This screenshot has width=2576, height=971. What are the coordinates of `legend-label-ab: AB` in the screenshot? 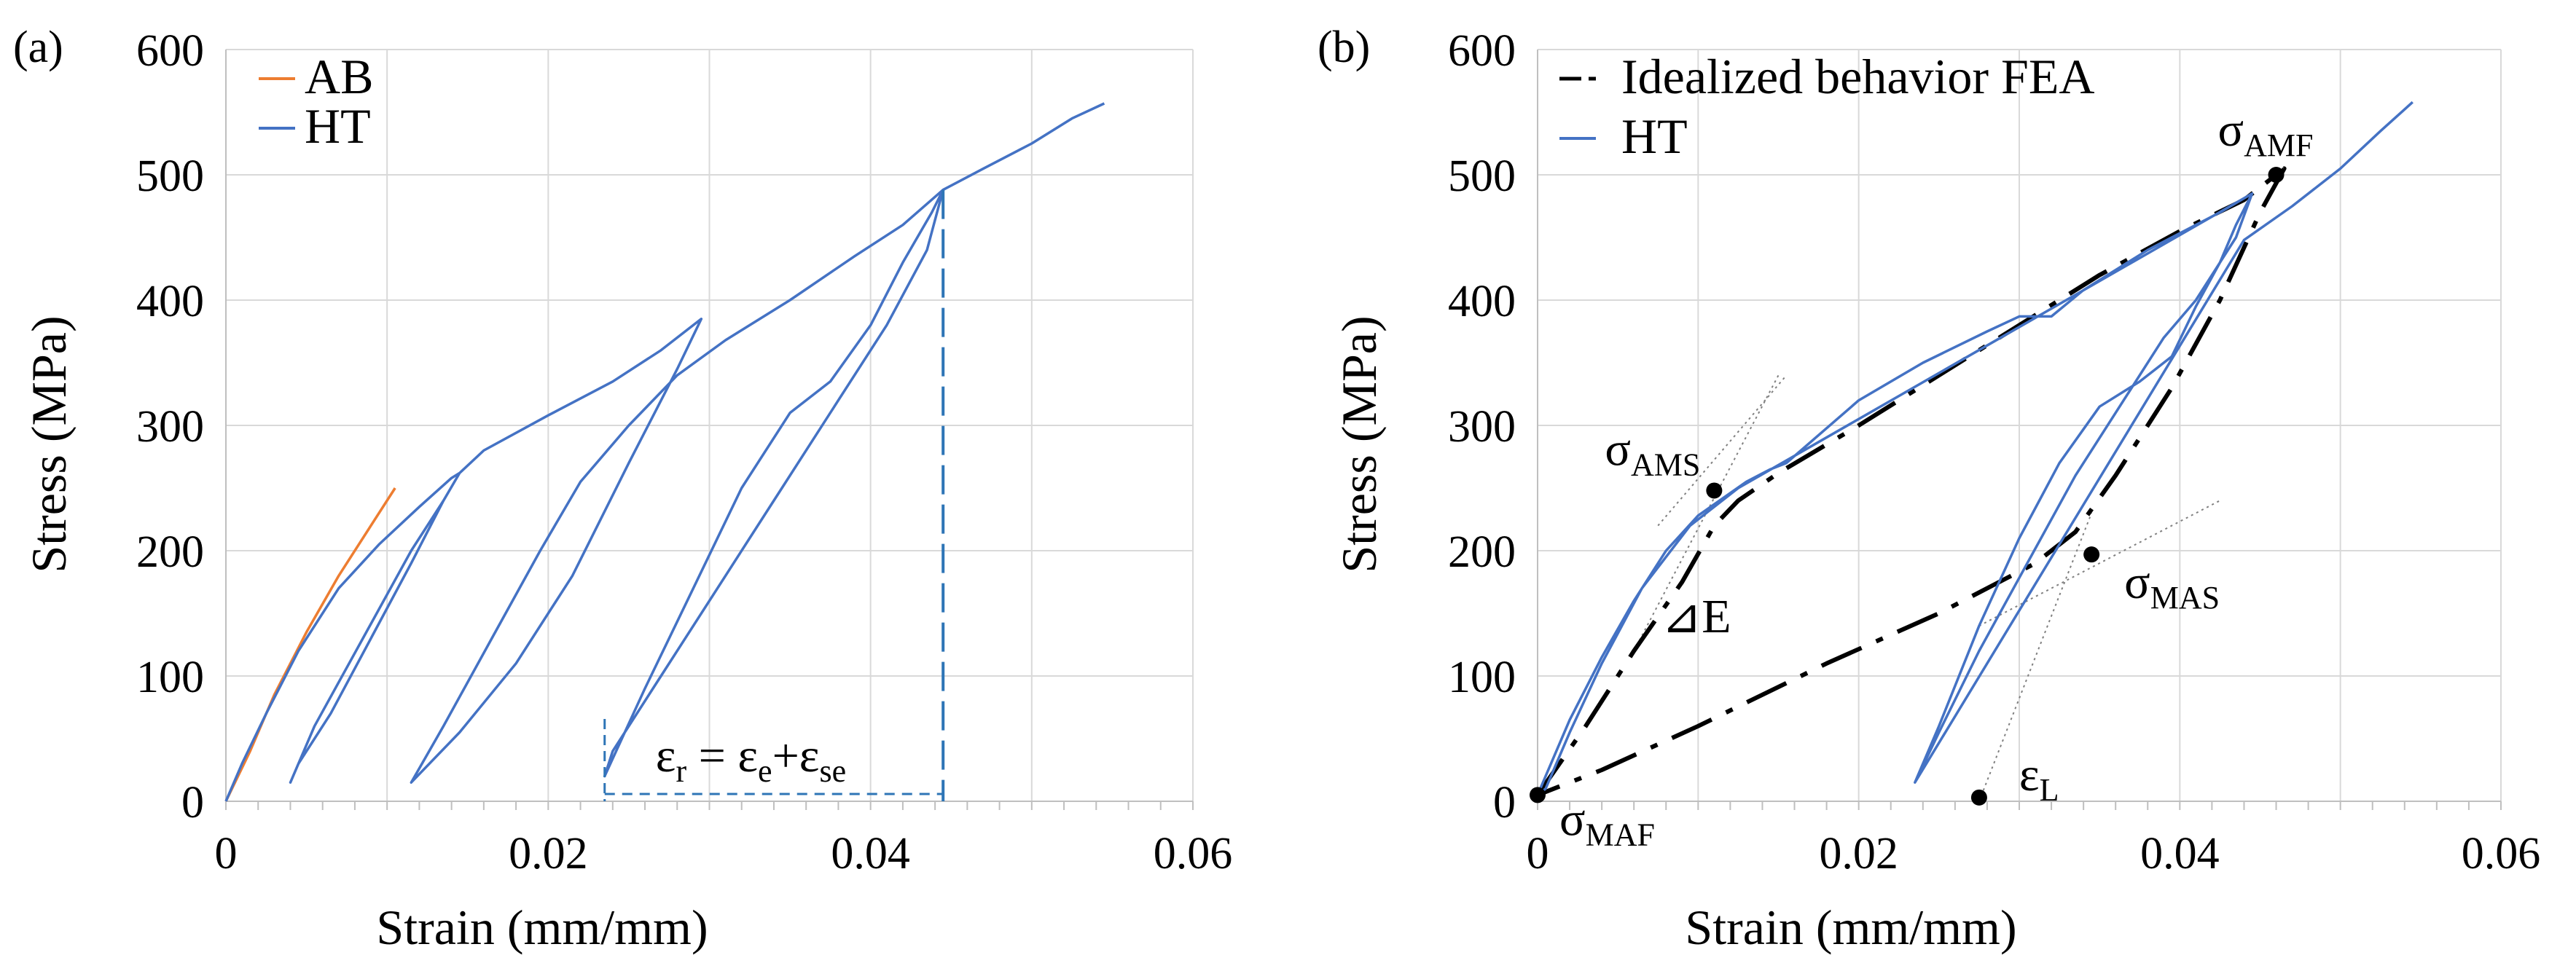 It's located at (339, 76).